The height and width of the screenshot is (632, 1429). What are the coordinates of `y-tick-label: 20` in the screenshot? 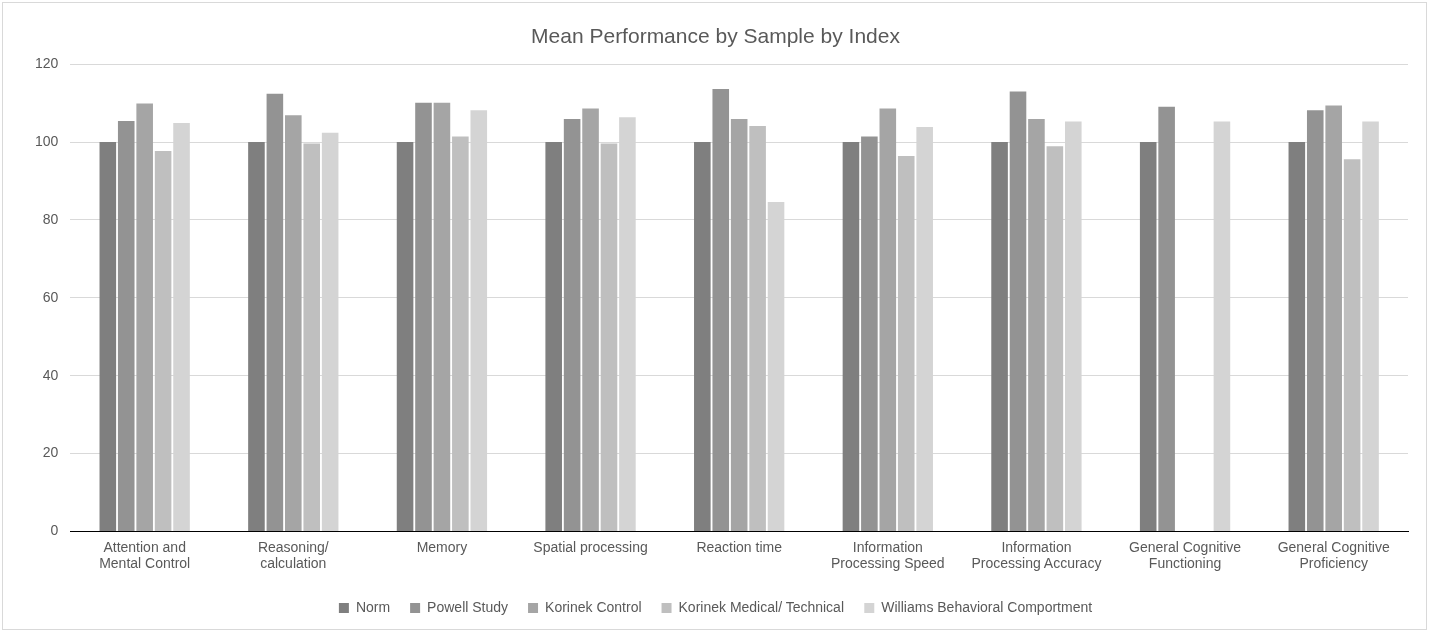 It's located at (50, 452).